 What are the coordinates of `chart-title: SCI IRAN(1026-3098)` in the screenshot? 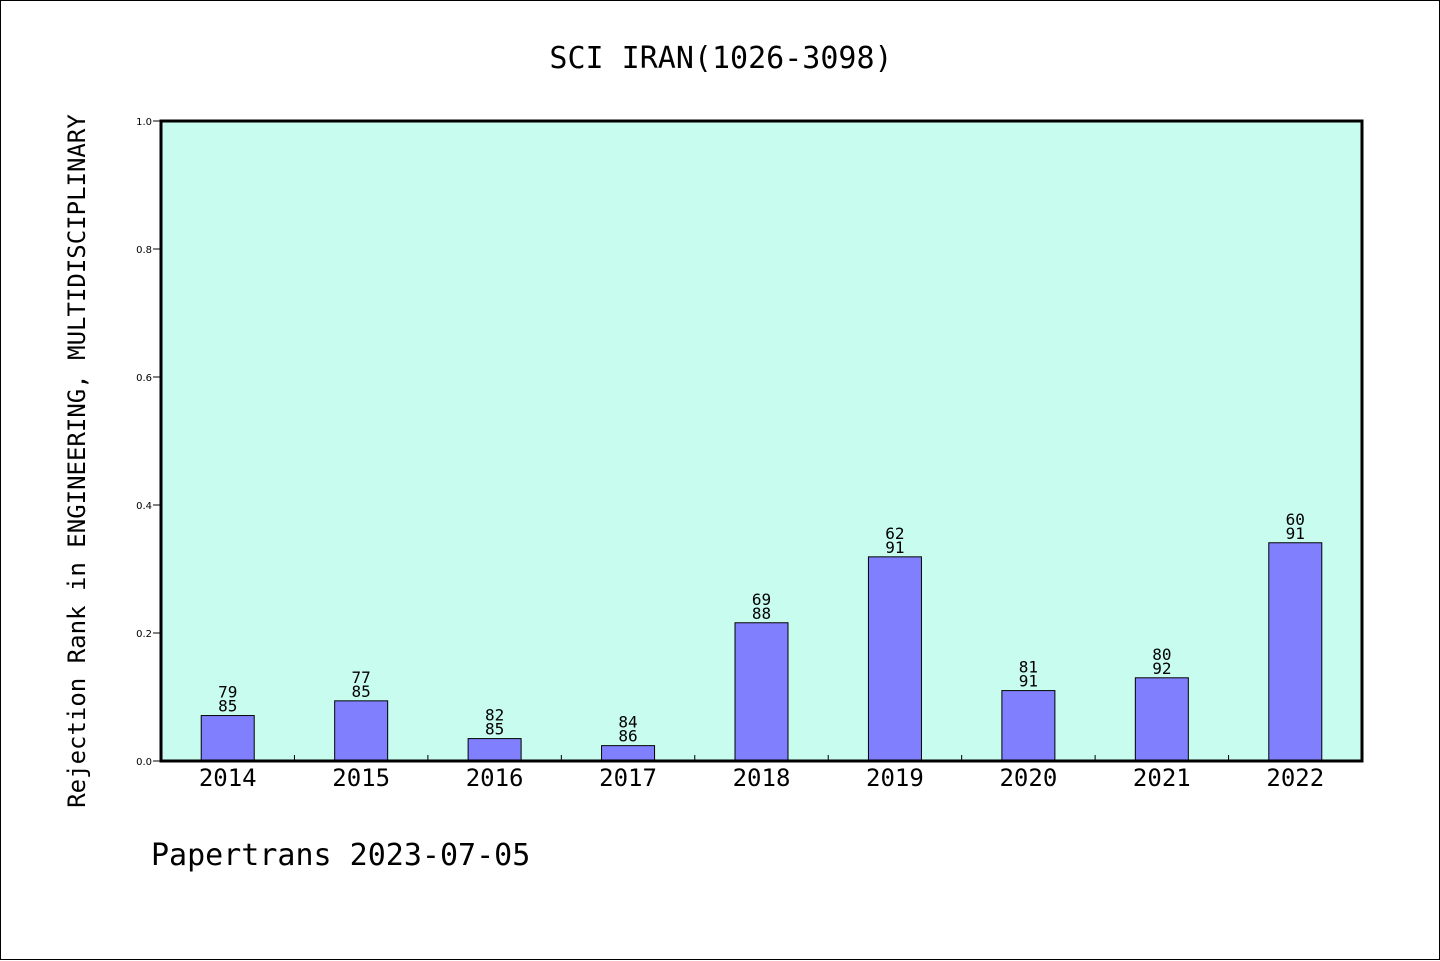 It's located at (720, 58).